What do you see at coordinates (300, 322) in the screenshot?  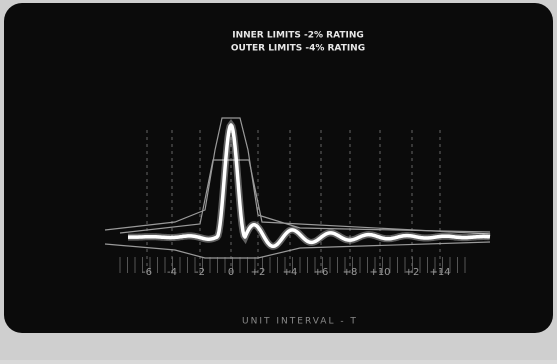 I see `axis-label: UNIT INTERVAL - T` at bounding box center [300, 322].